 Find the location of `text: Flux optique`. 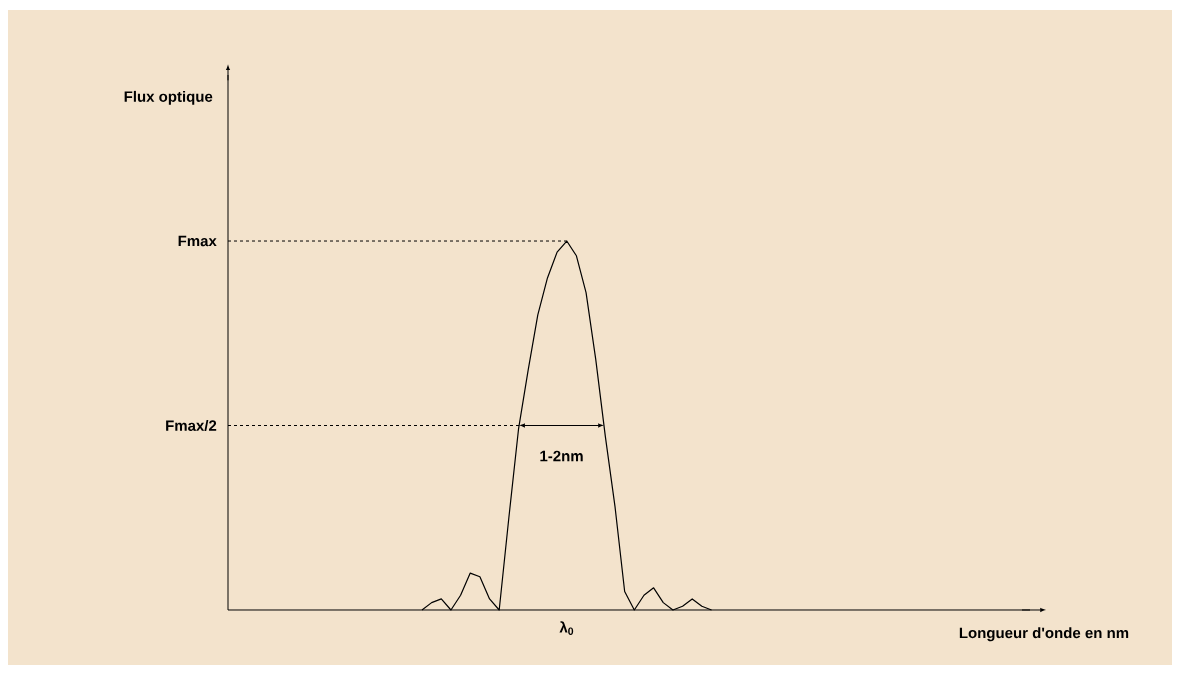

text: Flux optique is located at coordinates (168, 97).